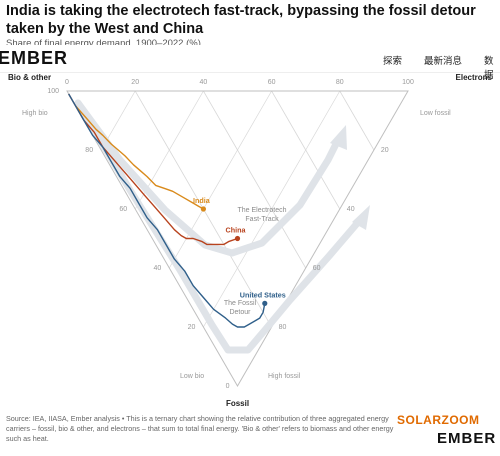  Describe the element at coordinates (351, 209) in the screenshot. I see `right-tick-label: 40` at that location.